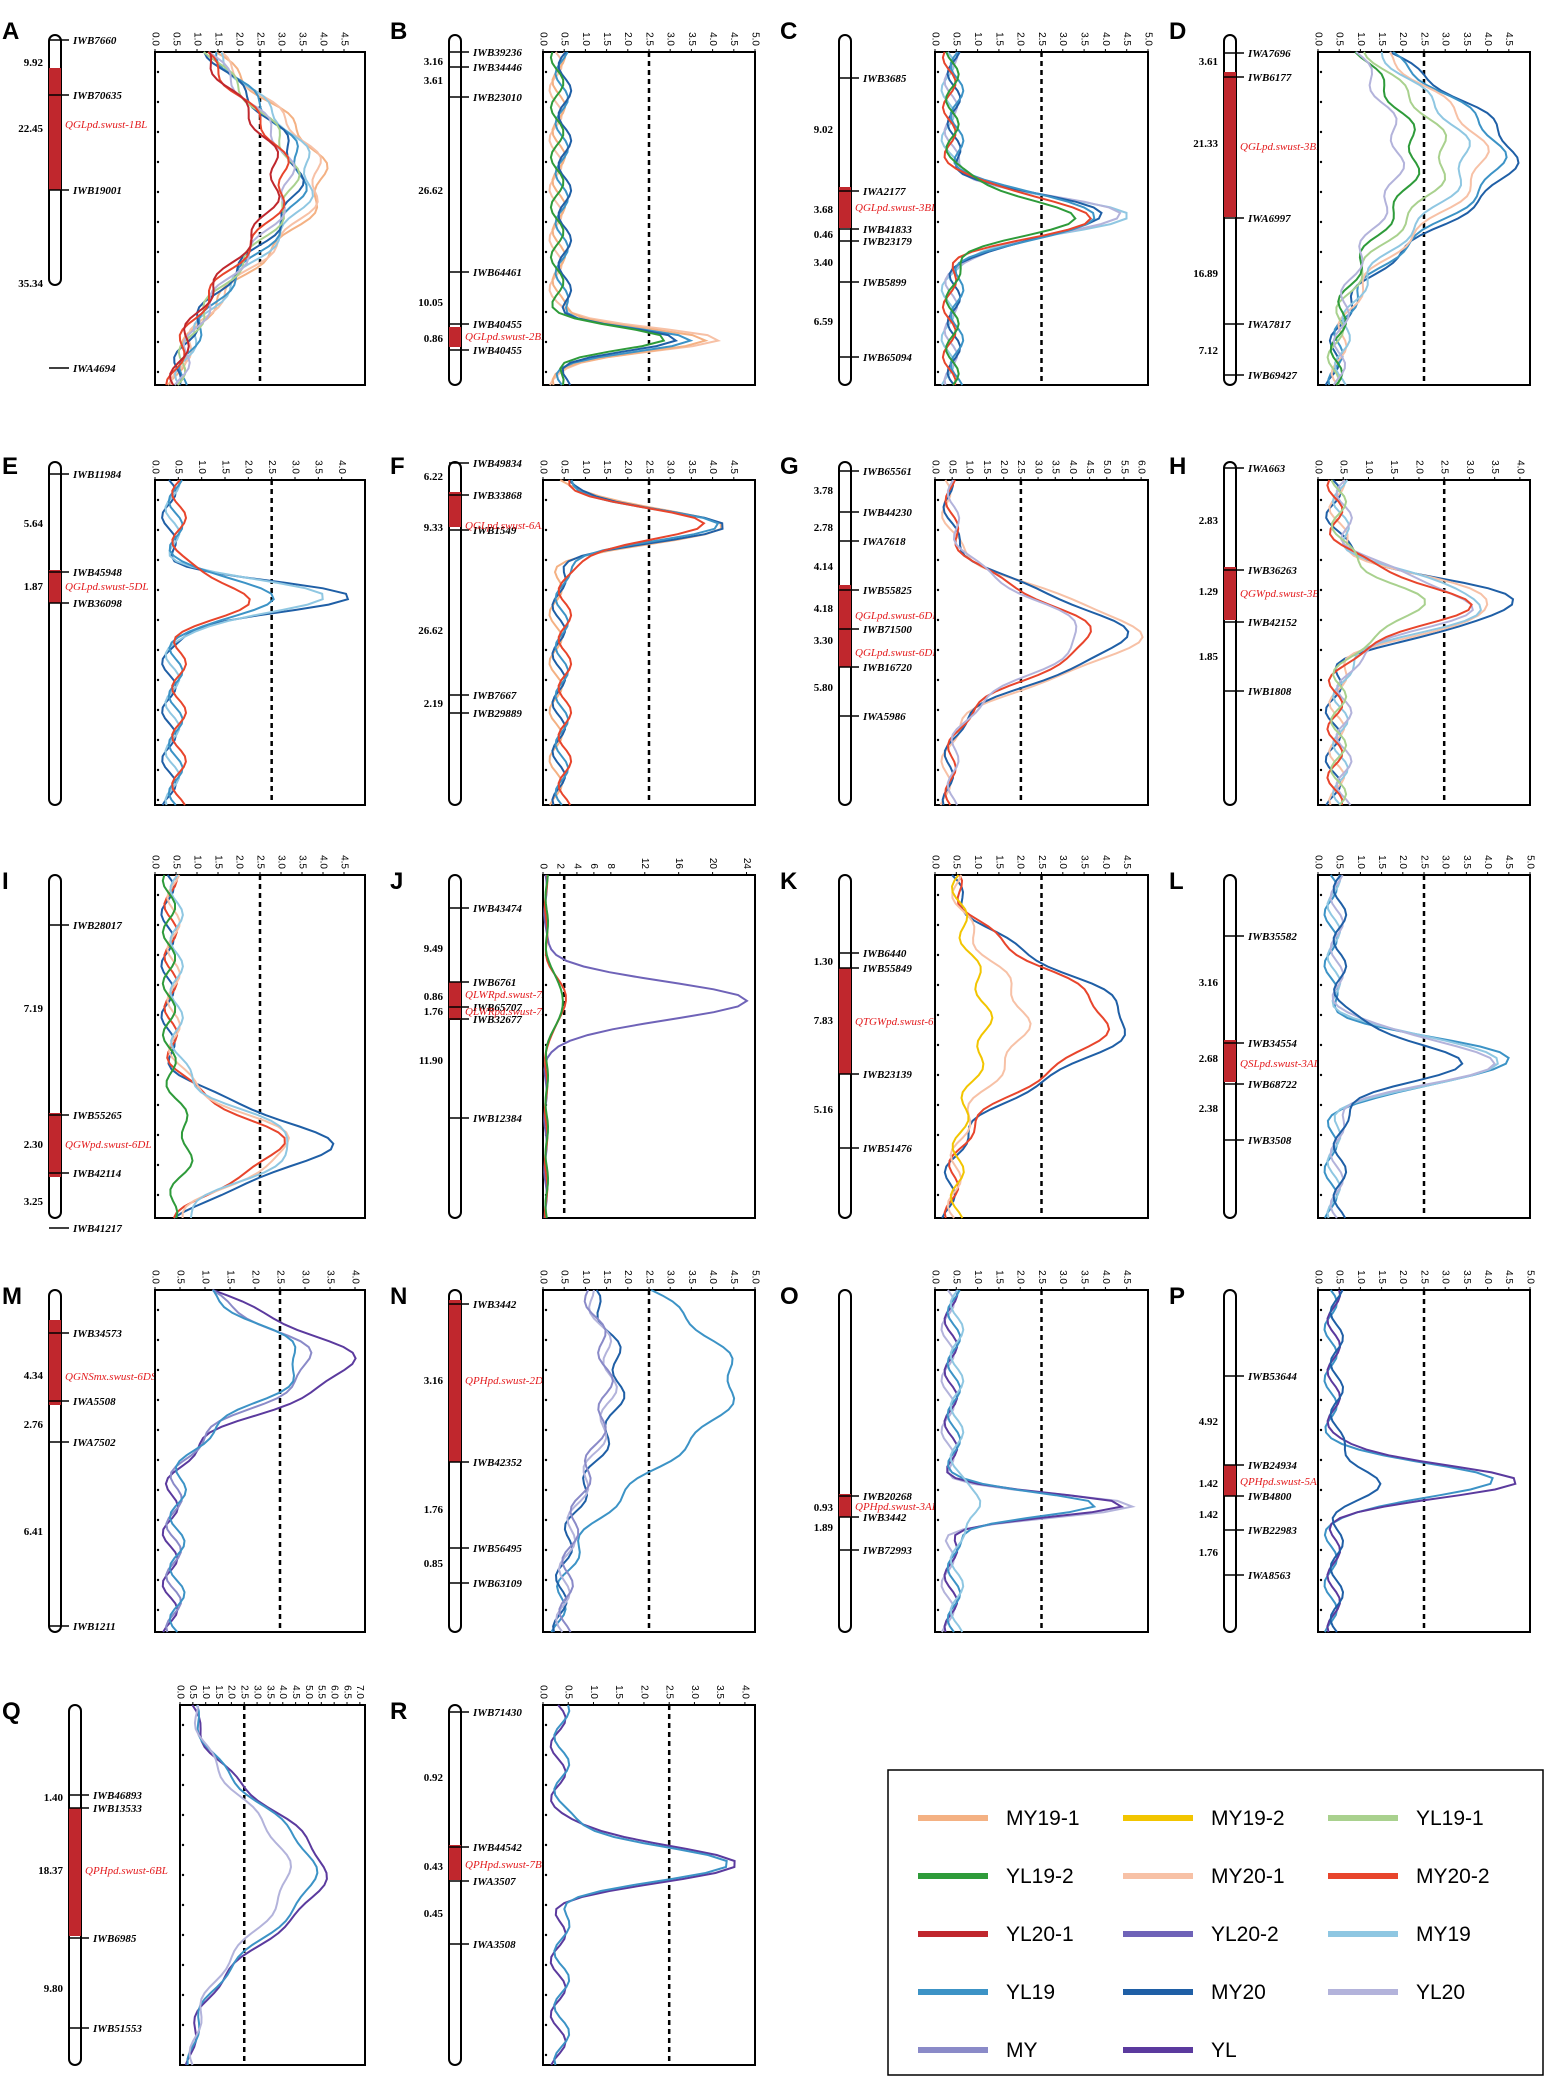  What do you see at coordinates (712, 864) in the screenshot?
I see `x-tick-label: 20` at bounding box center [712, 864].